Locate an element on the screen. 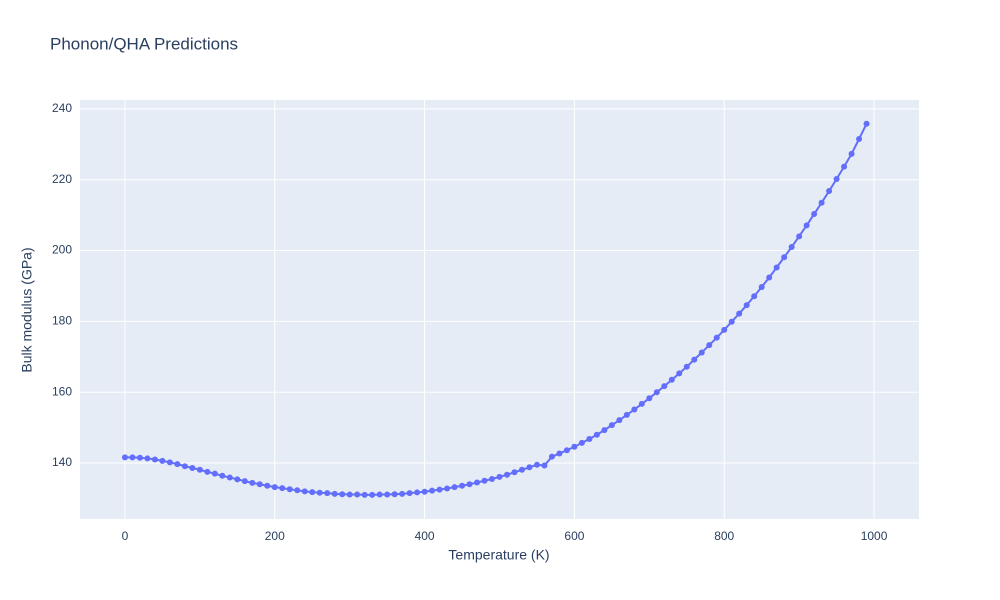 The width and height of the screenshot is (1000, 600). y-tick-label: 140 is located at coordinates (62, 462).